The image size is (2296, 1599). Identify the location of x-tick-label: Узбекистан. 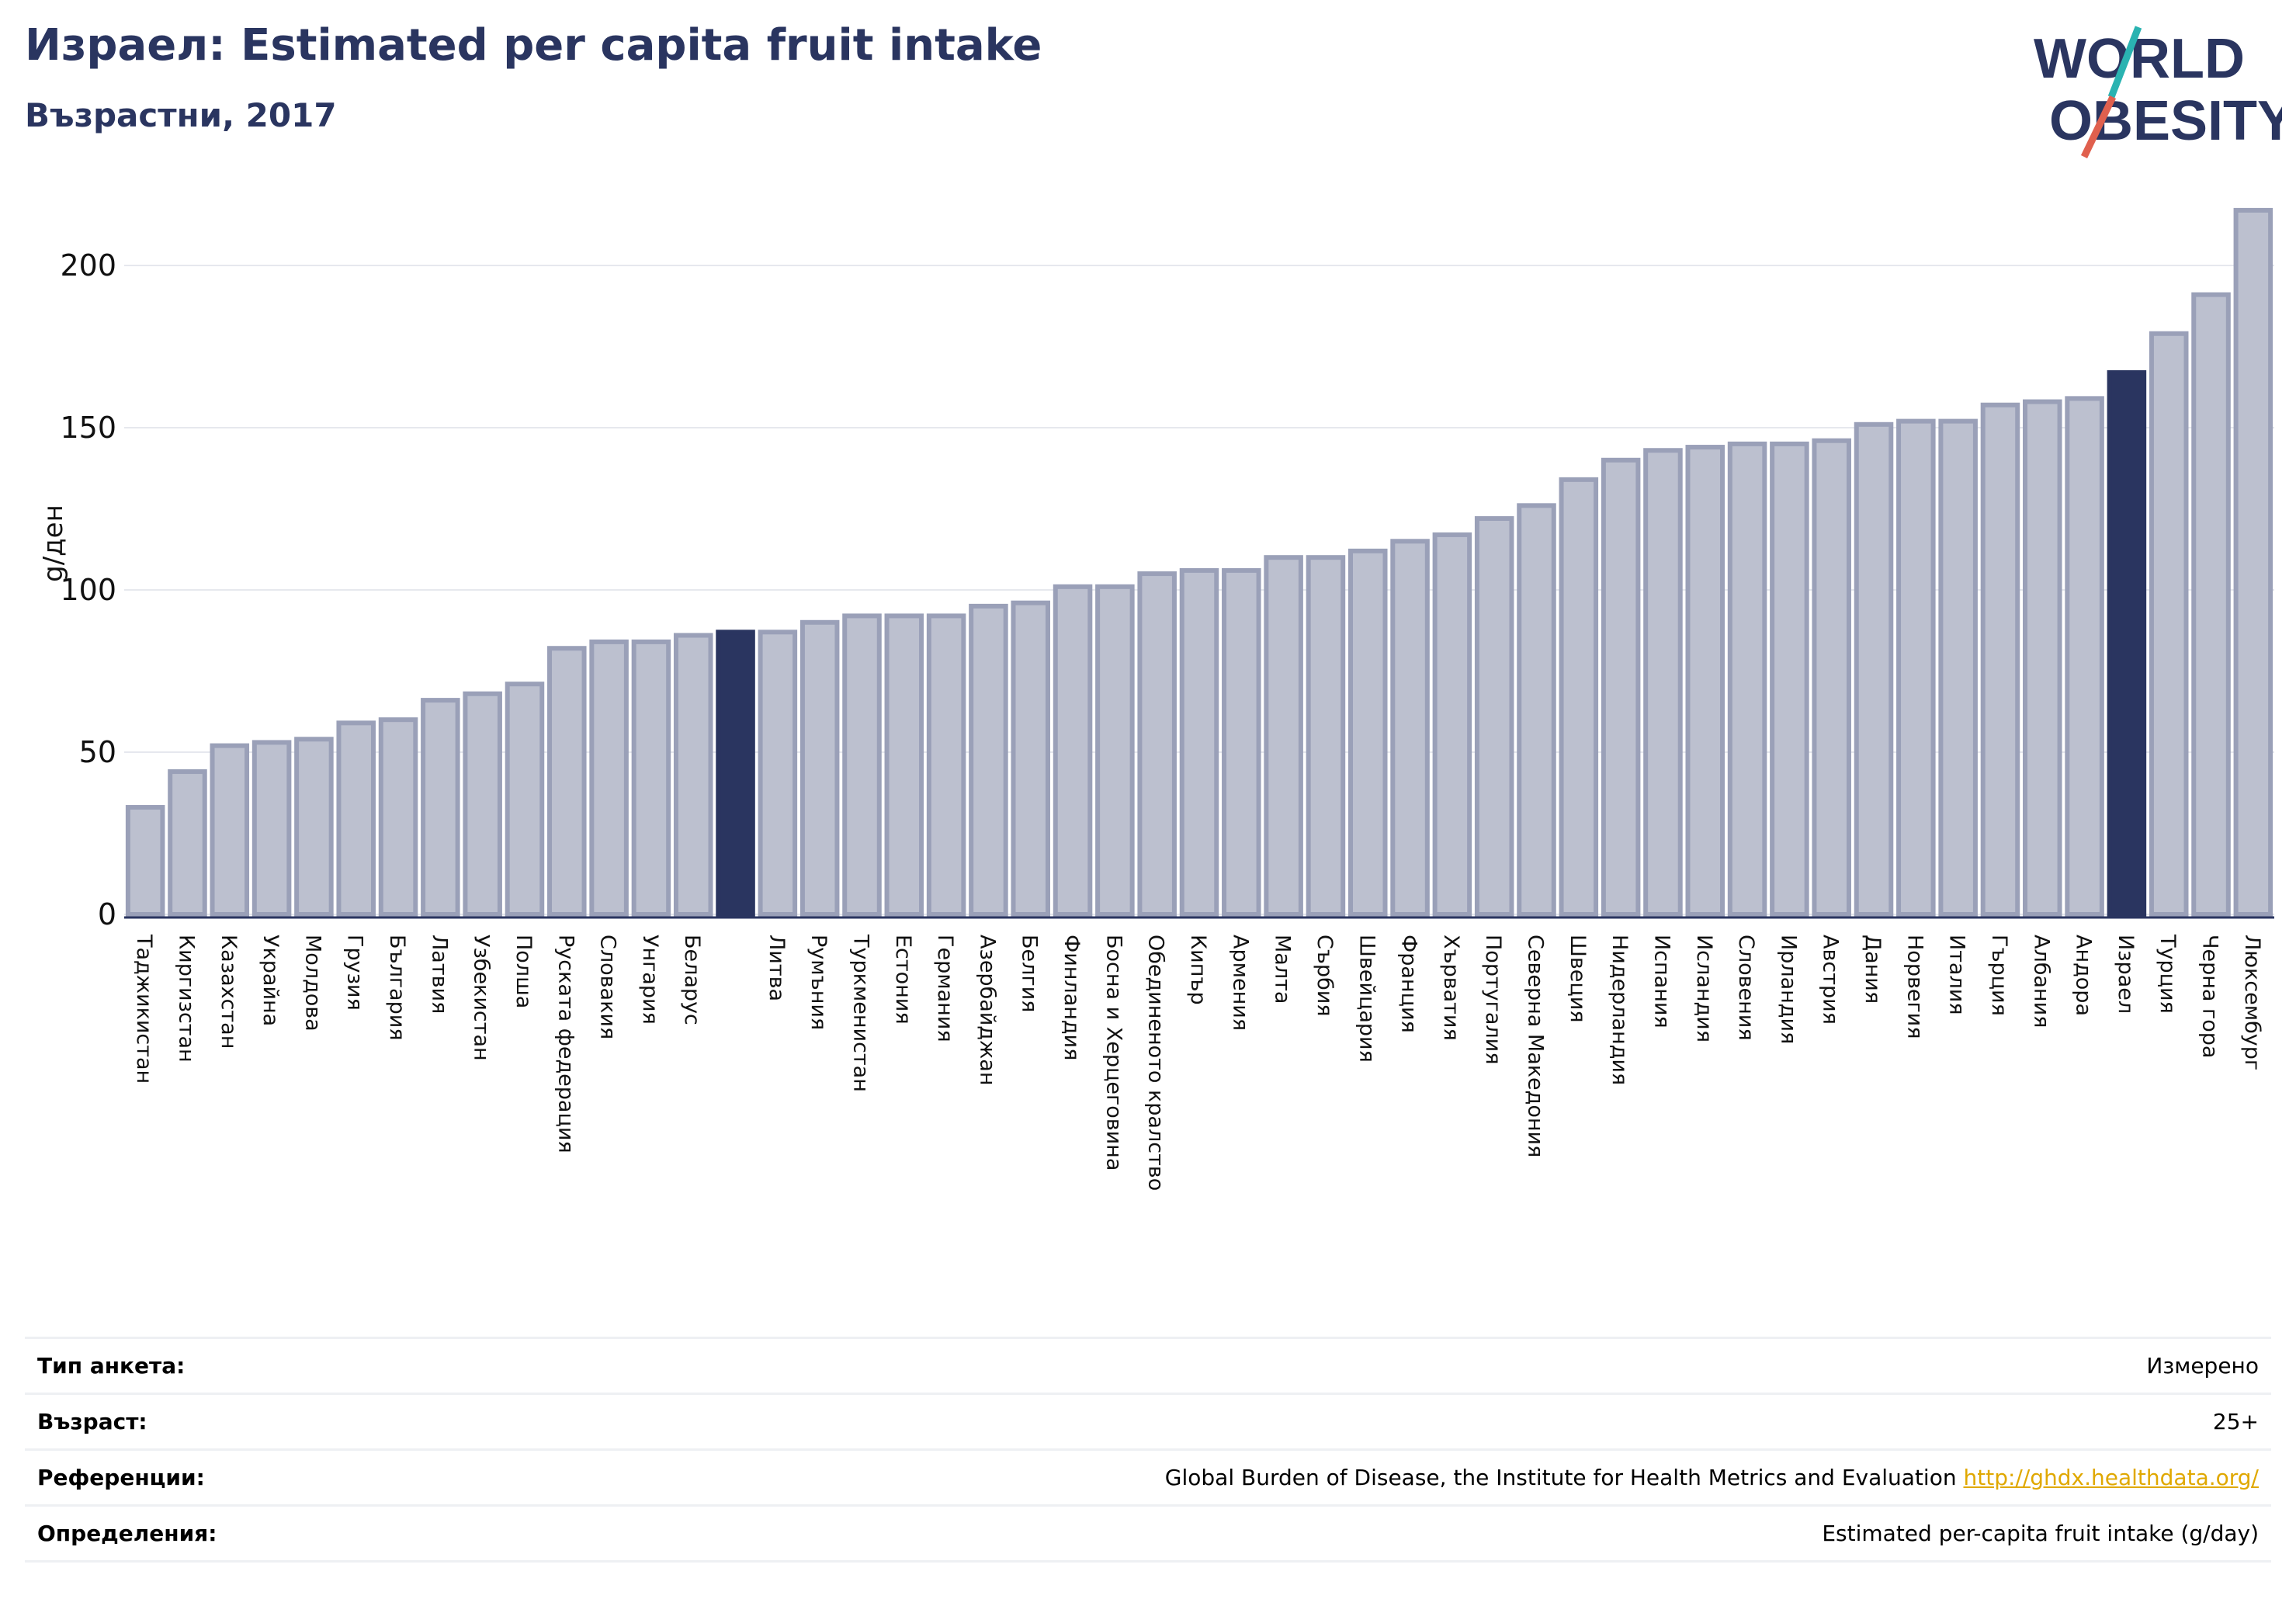
(482, 998).